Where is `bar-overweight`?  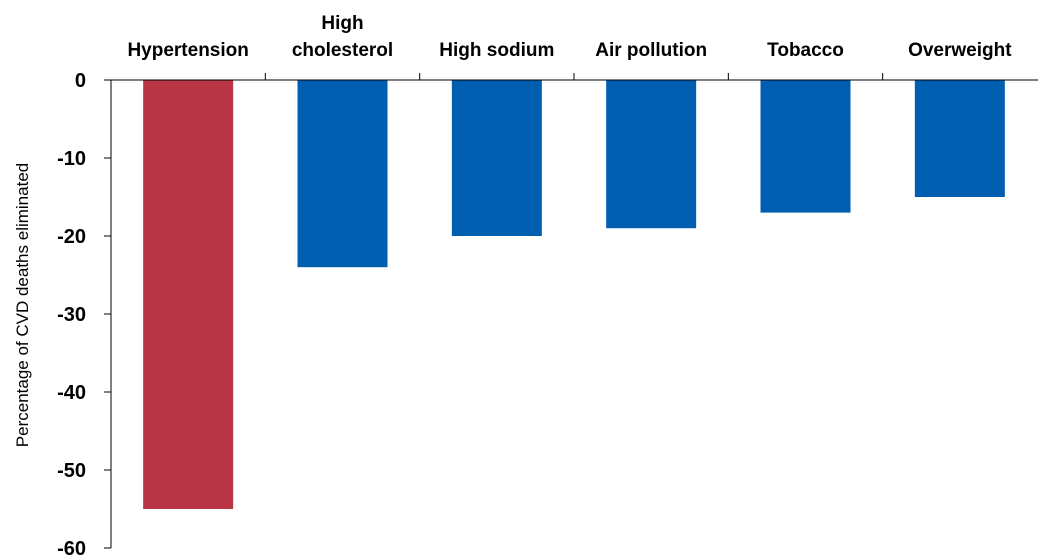 bar-overweight is located at coordinates (959, 138).